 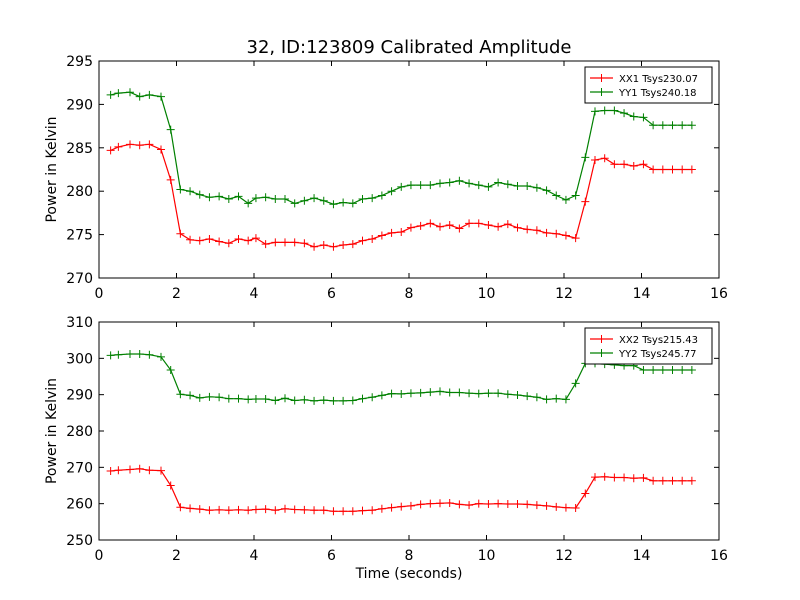 What do you see at coordinates (99, 556) in the screenshot?
I see `x-tick-label: 0` at bounding box center [99, 556].